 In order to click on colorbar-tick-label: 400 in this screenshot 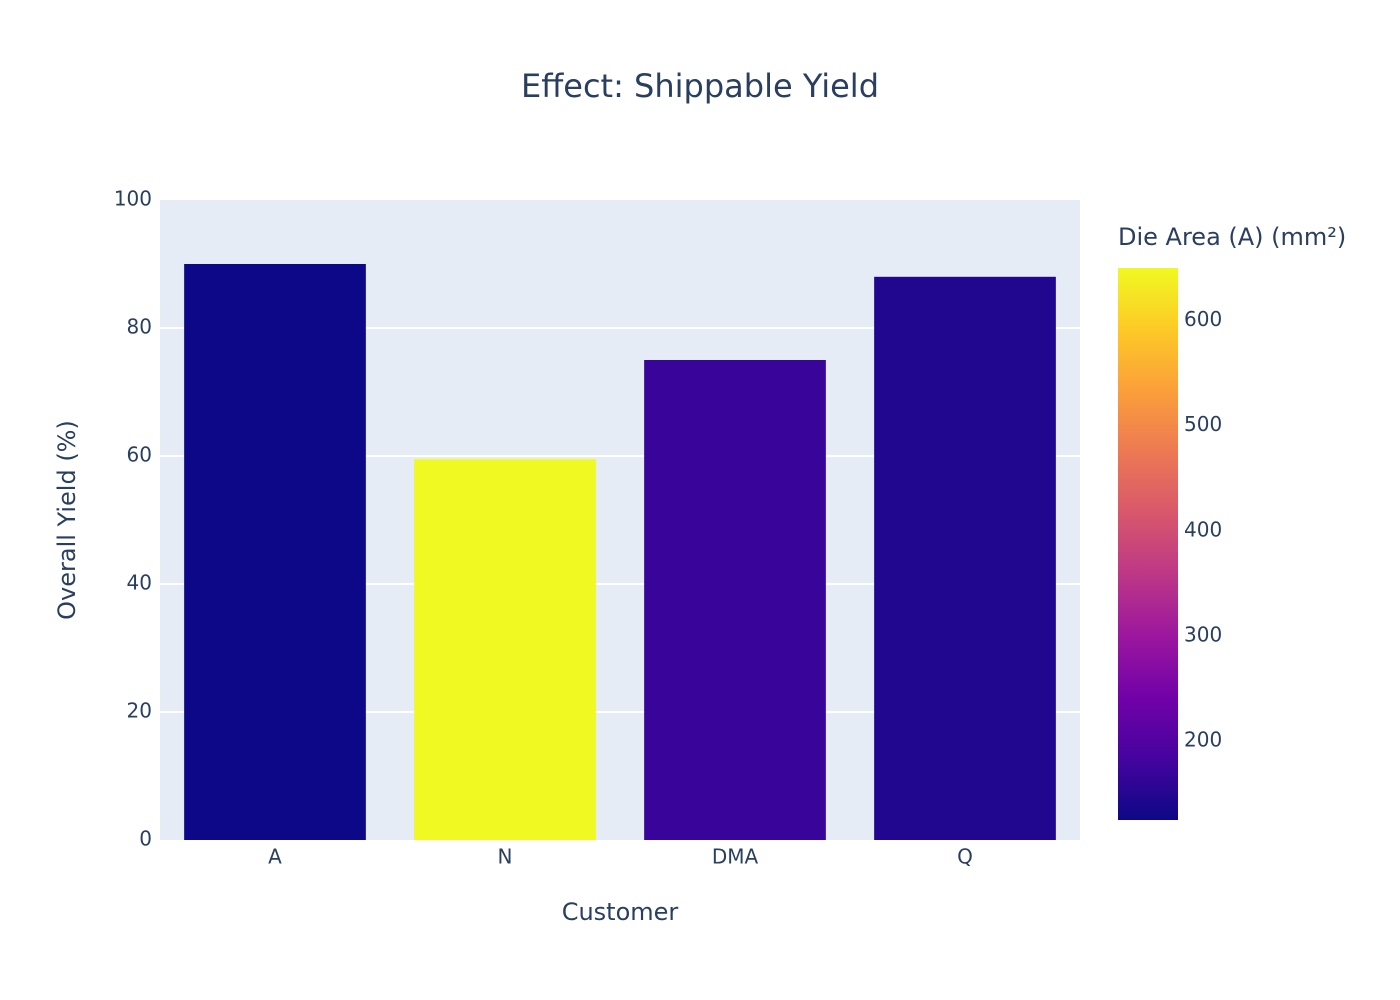, I will do `click(1203, 529)`.